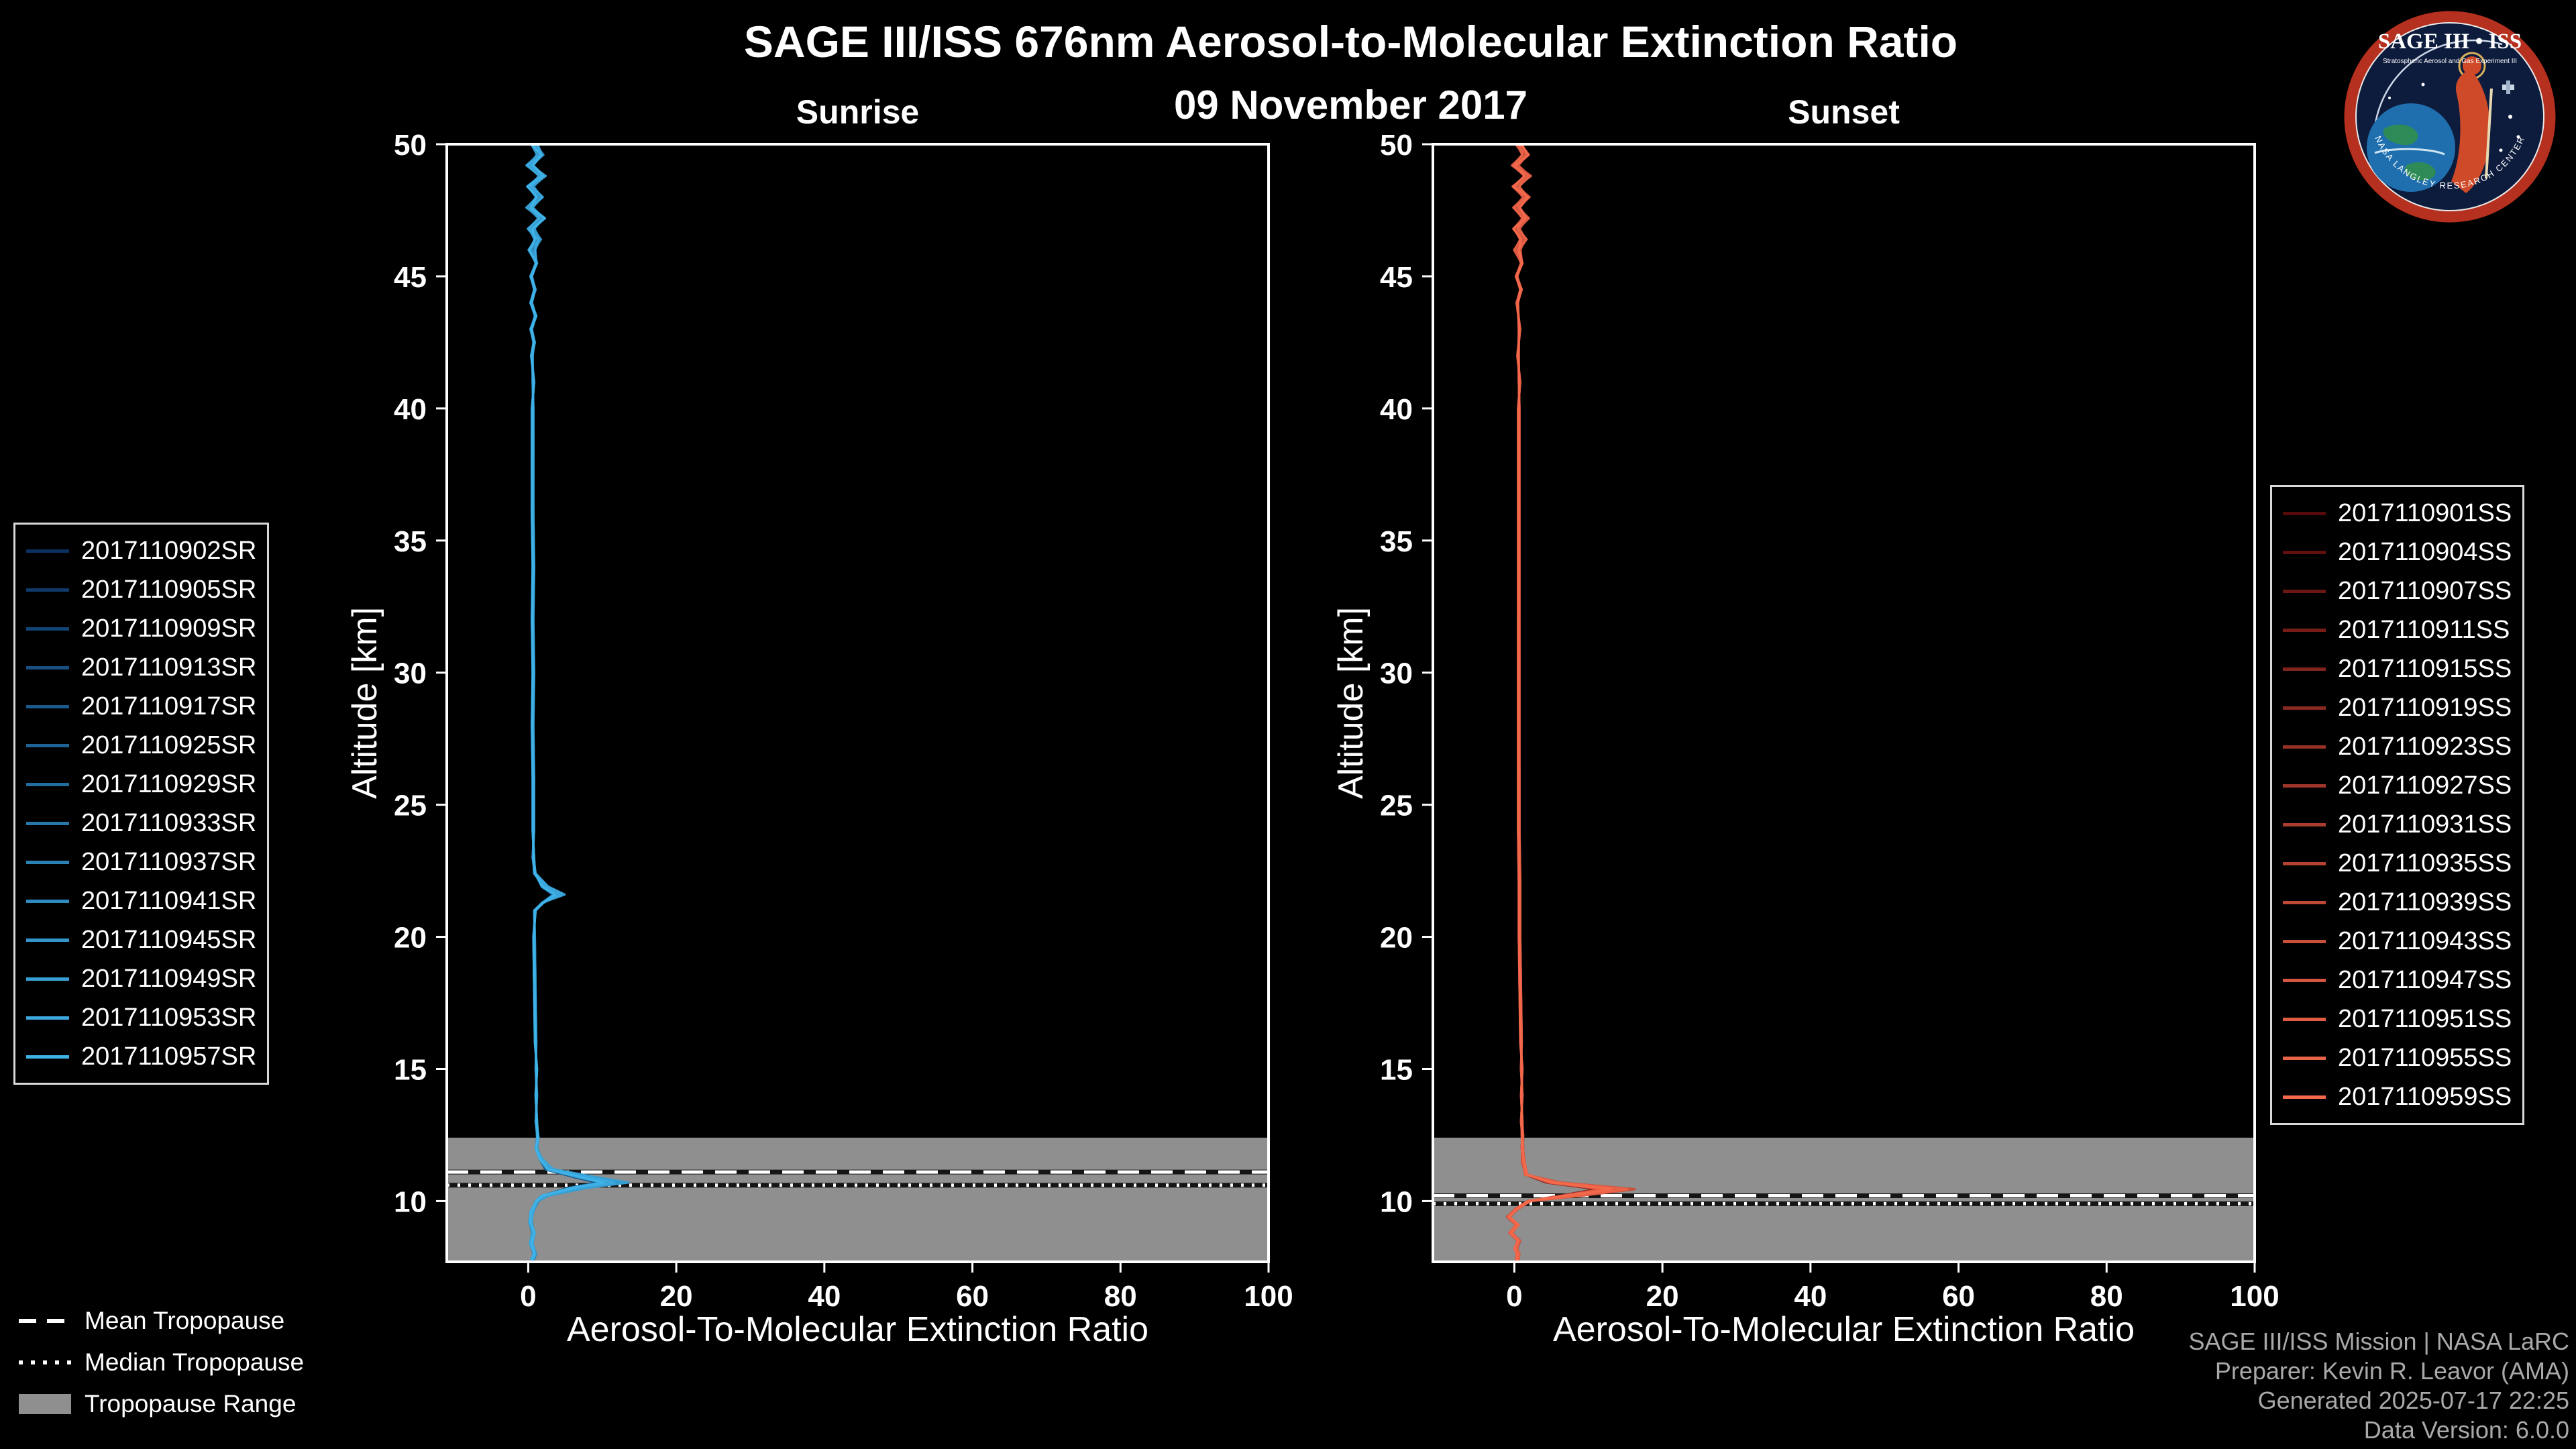  I want to click on profile-line-2017110949SR, so click(577, 701).